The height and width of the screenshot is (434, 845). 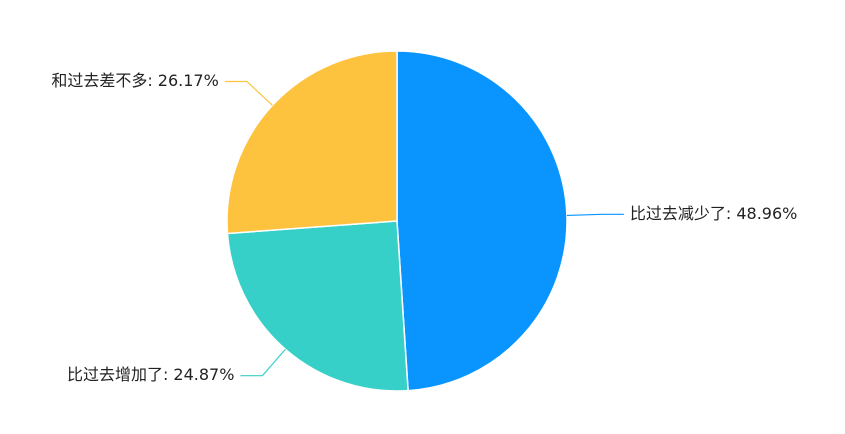 What do you see at coordinates (135, 80) in the screenshot?
I see `slice-label: 和过去差不多: 26.17%` at bounding box center [135, 80].